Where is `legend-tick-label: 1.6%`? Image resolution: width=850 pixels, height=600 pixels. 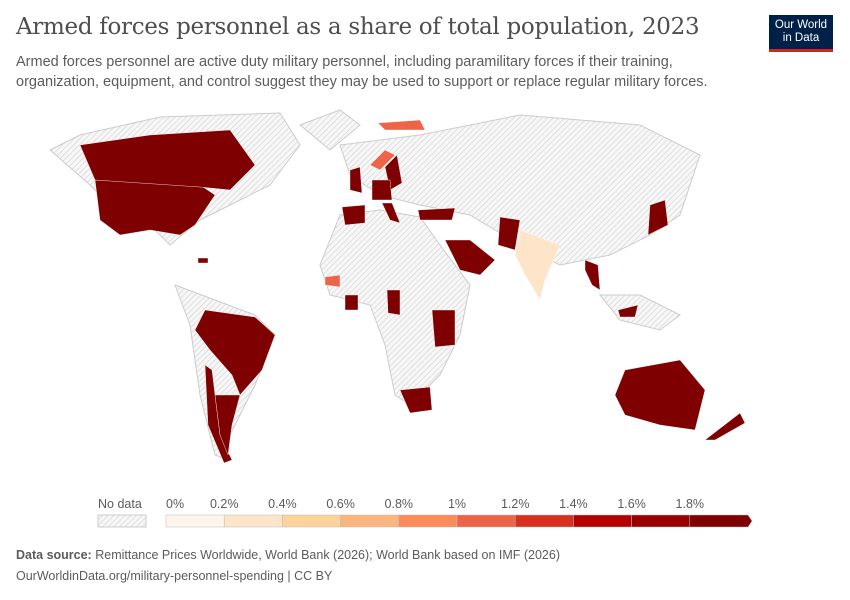 legend-tick-label: 1.6% is located at coordinates (631, 504).